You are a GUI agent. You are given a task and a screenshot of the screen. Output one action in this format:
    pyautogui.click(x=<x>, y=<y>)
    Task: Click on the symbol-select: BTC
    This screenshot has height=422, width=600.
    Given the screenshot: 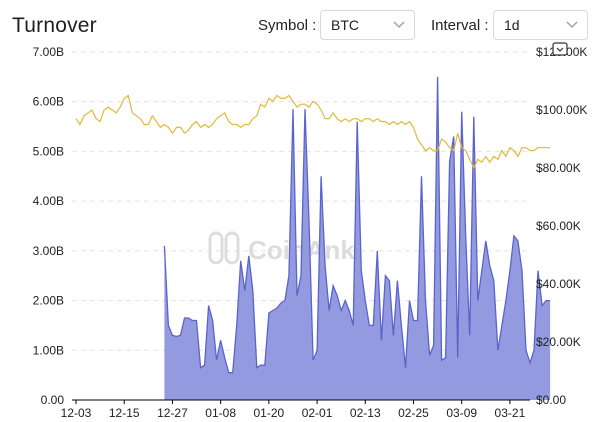 What is the action you would take?
    pyautogui.click(x=367, y=25)
    